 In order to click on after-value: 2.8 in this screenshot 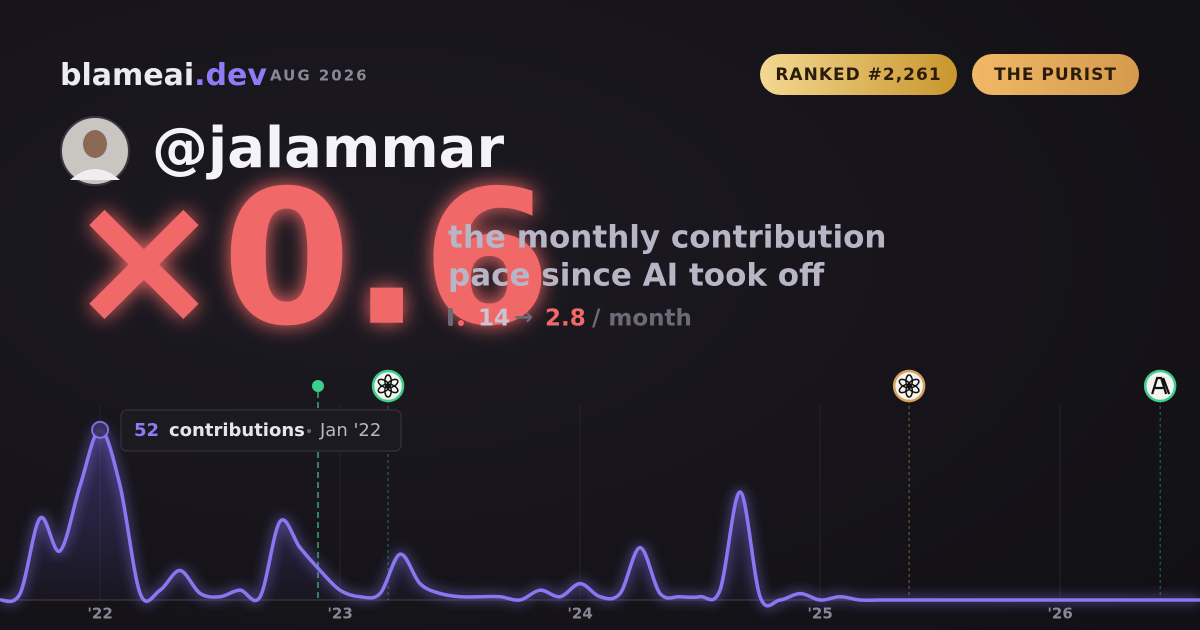, I will do `click(565, 319)`.